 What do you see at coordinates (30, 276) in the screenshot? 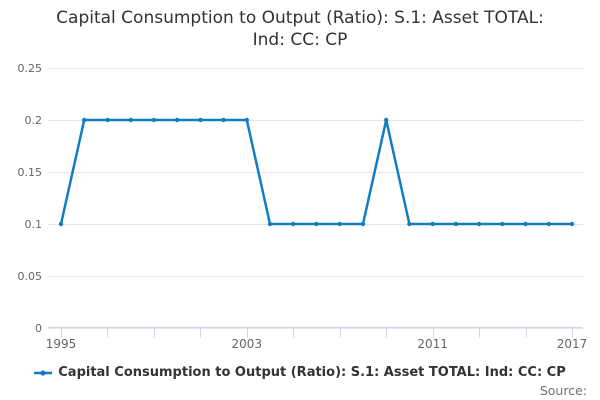
I see `y-tick-label: 0.05` at bounding box center [30, 276].